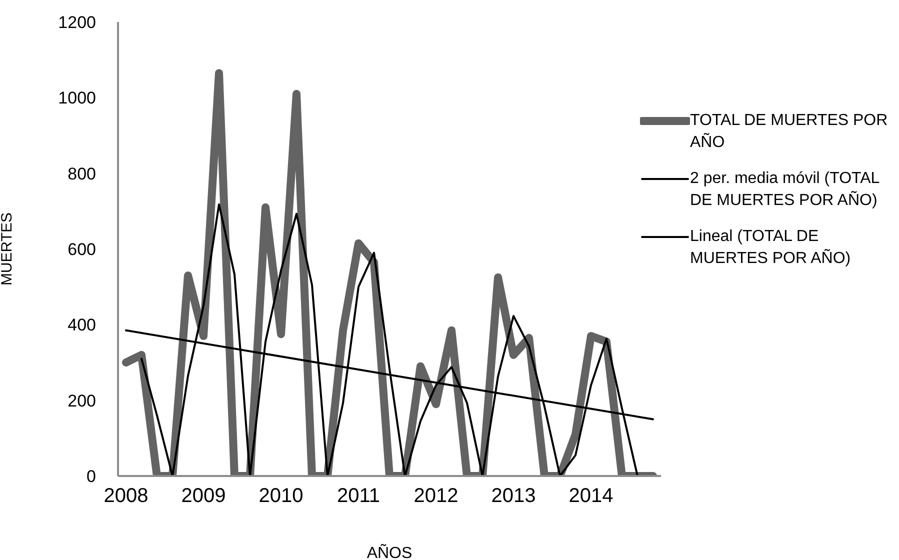  What do you see at coordinates (8, 249) in the screenshot?
I see `y-axis-title: MUERTES` at bounding box center [8, 249].